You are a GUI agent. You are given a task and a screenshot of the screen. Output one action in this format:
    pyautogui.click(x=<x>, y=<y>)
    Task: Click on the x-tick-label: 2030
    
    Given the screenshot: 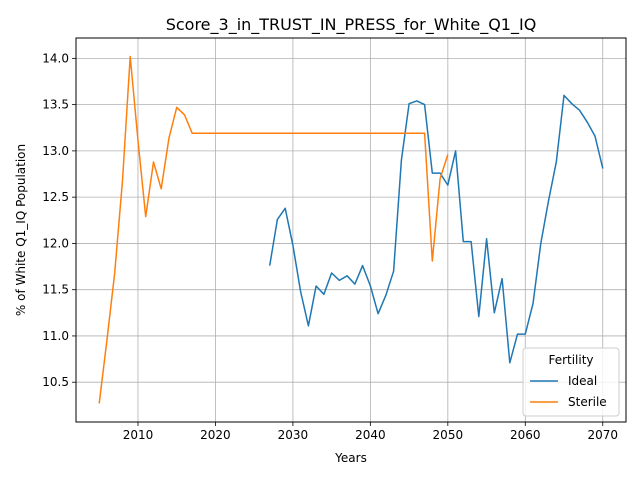 What is the action you would take?
    pyautogui.click(x=293, y=435)
    